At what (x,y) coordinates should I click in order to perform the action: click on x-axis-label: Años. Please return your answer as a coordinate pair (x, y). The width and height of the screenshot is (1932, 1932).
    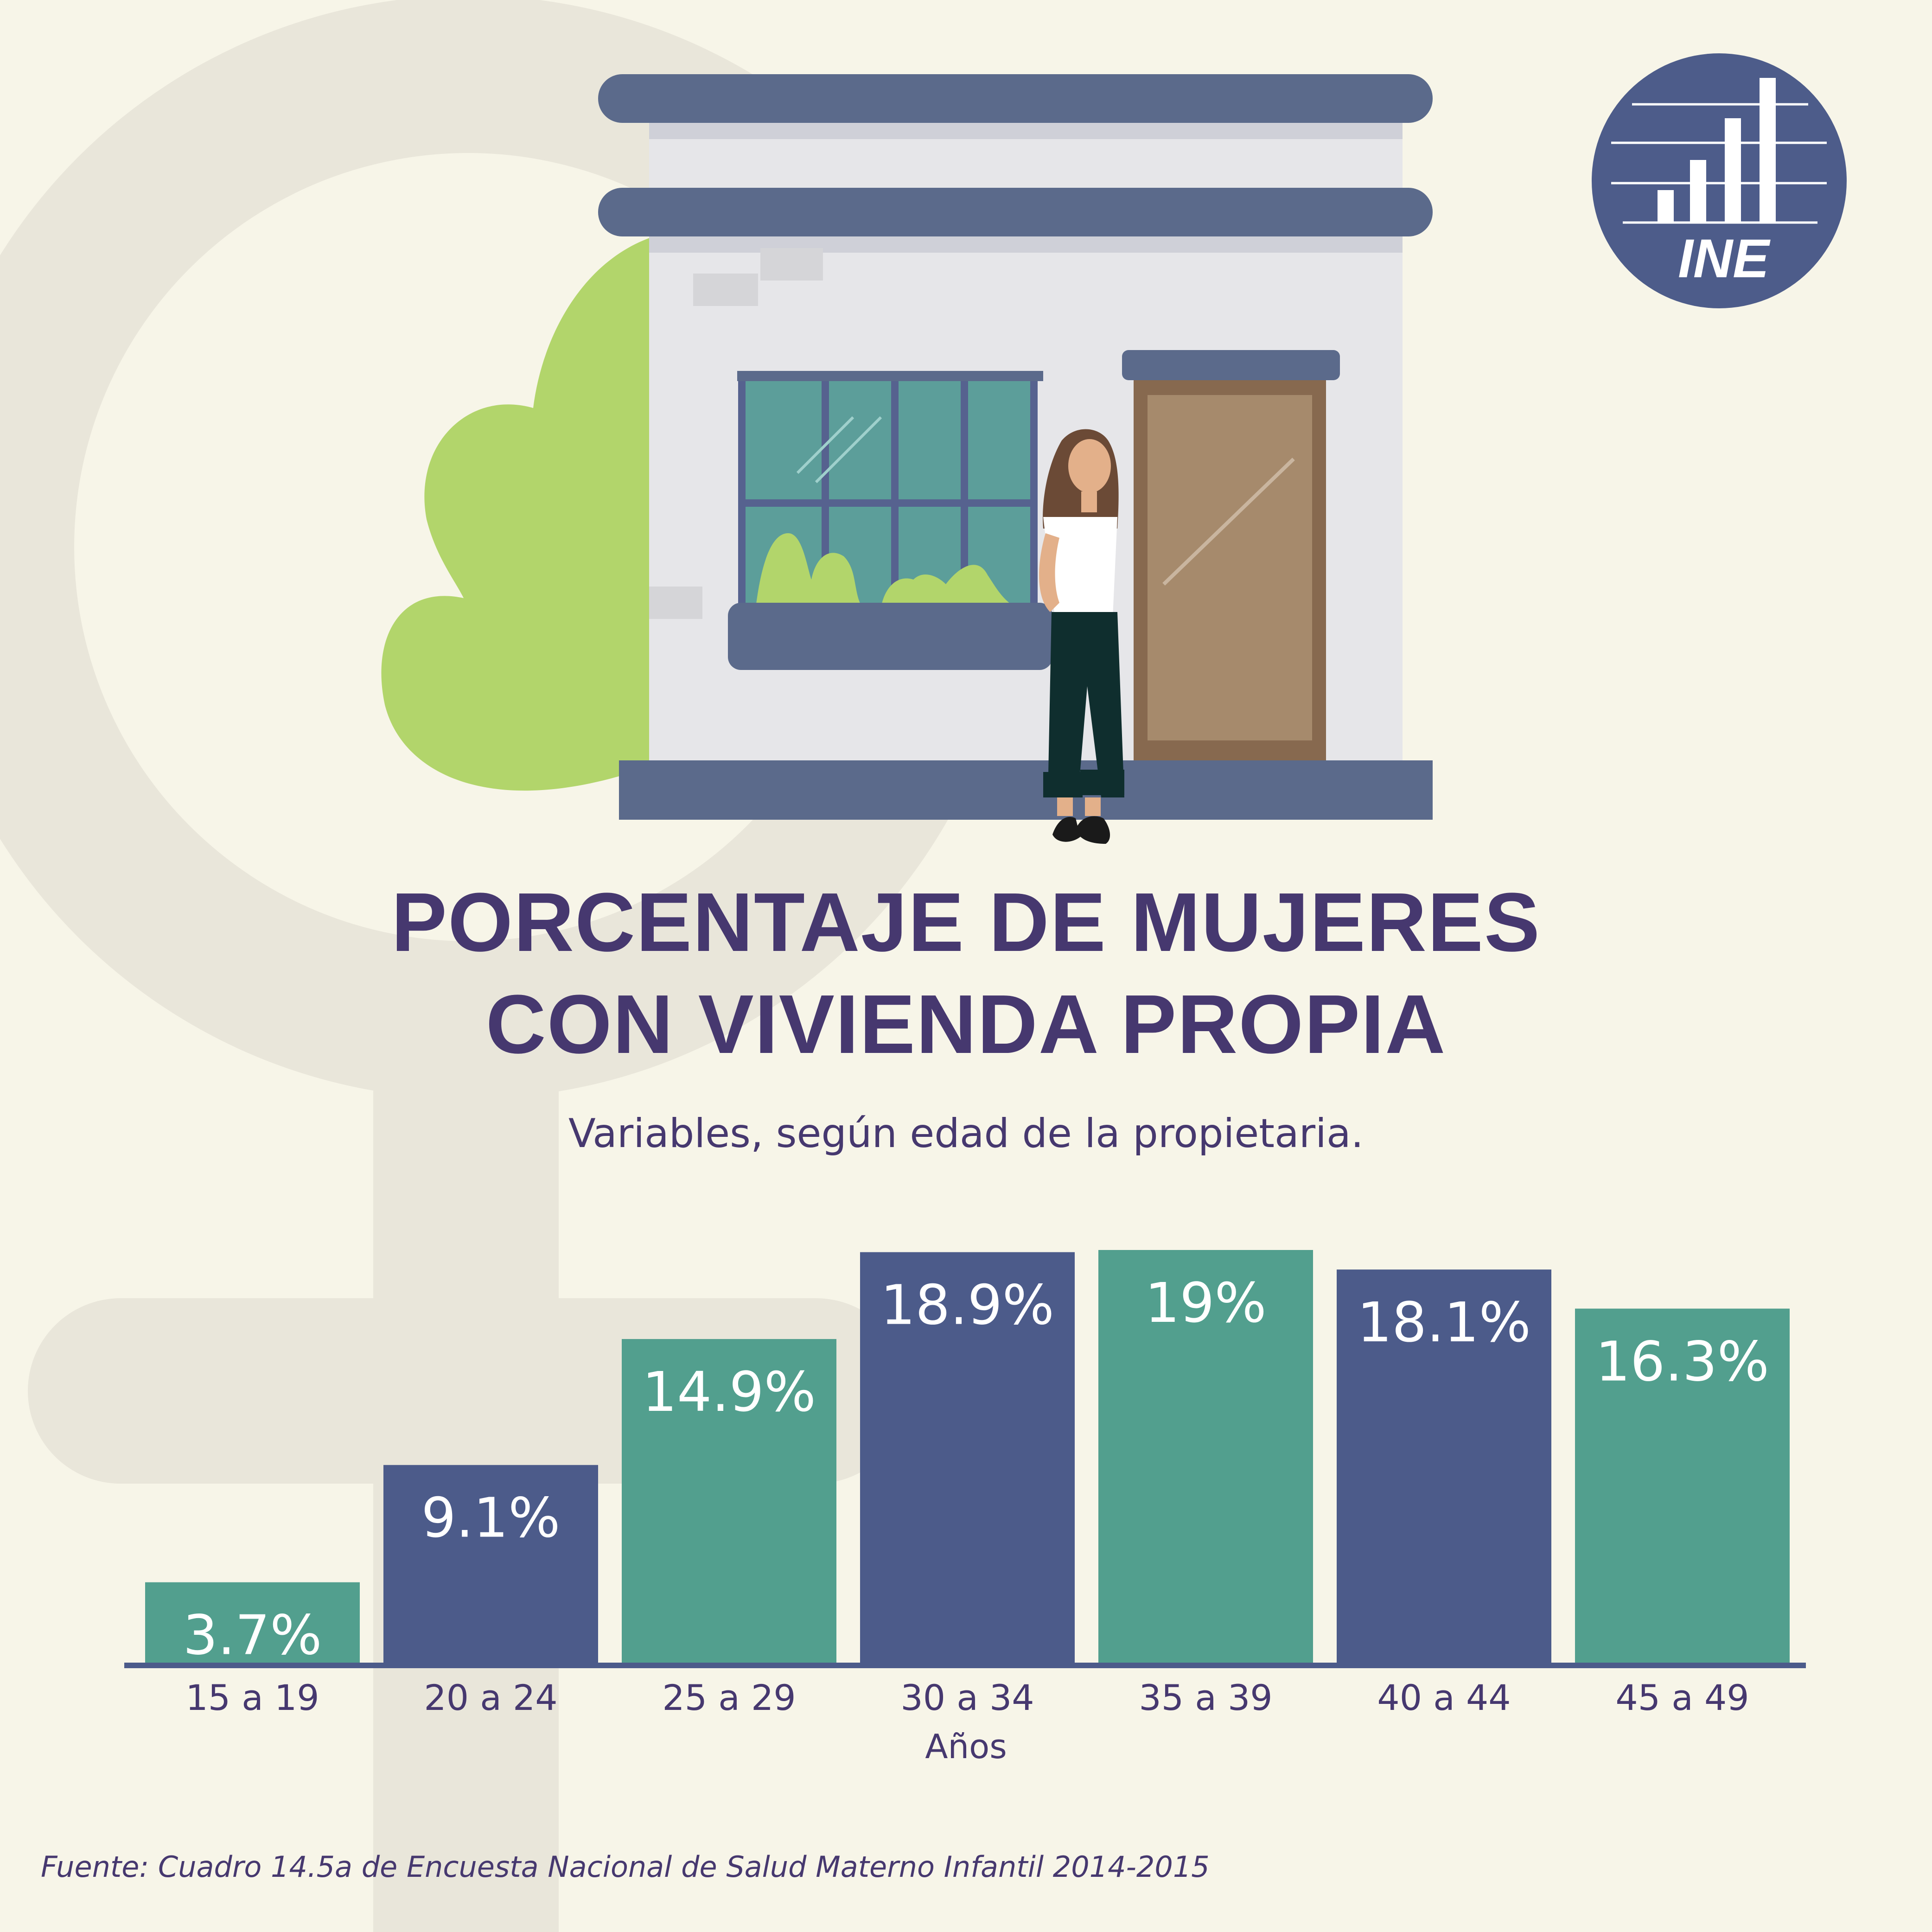
    Looking at the image, I should click on (966, 1746).